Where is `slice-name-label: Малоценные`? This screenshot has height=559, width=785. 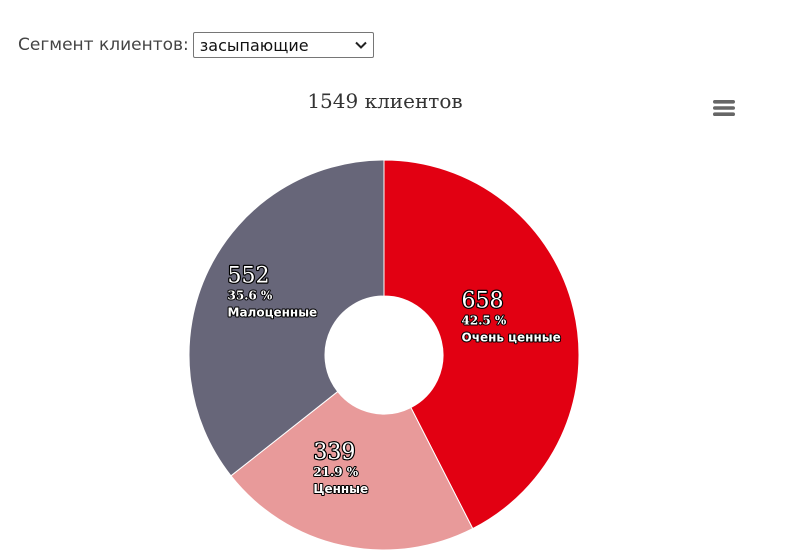 slice-name-label: Малоценные is located at coordinates (273, 312).